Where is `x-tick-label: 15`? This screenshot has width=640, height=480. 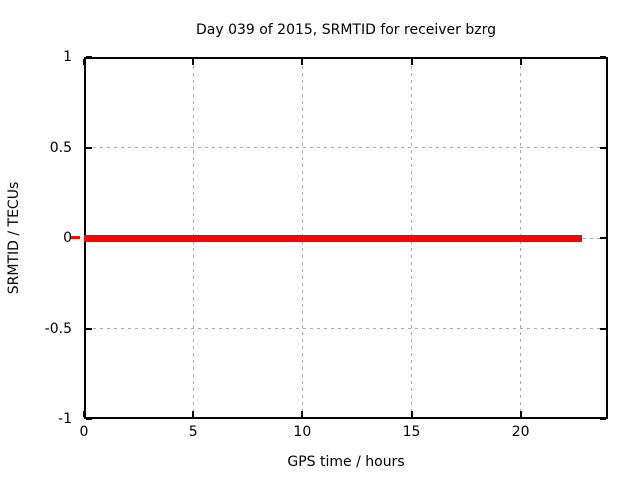
x-tick-label: 15 is located at coordinates (411, 432).